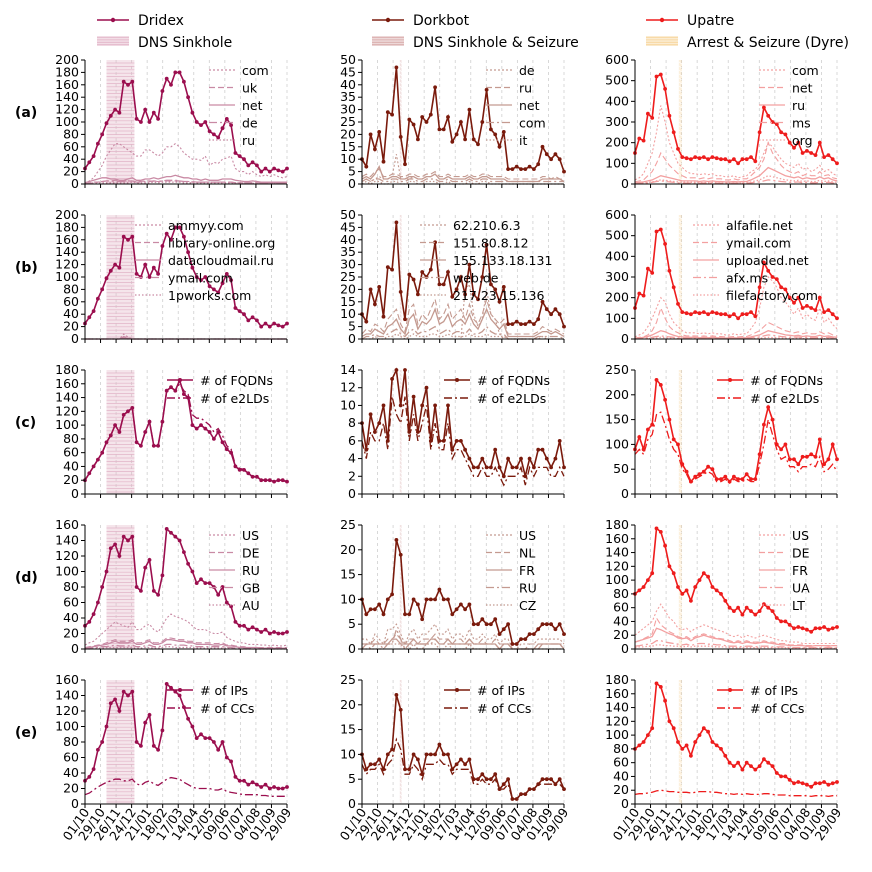 The image size is (872, 872). What do you see at coordinates (617, 297) in the screenshot?
I see `y-tick-label: 200` at bounding box center [617, 297].